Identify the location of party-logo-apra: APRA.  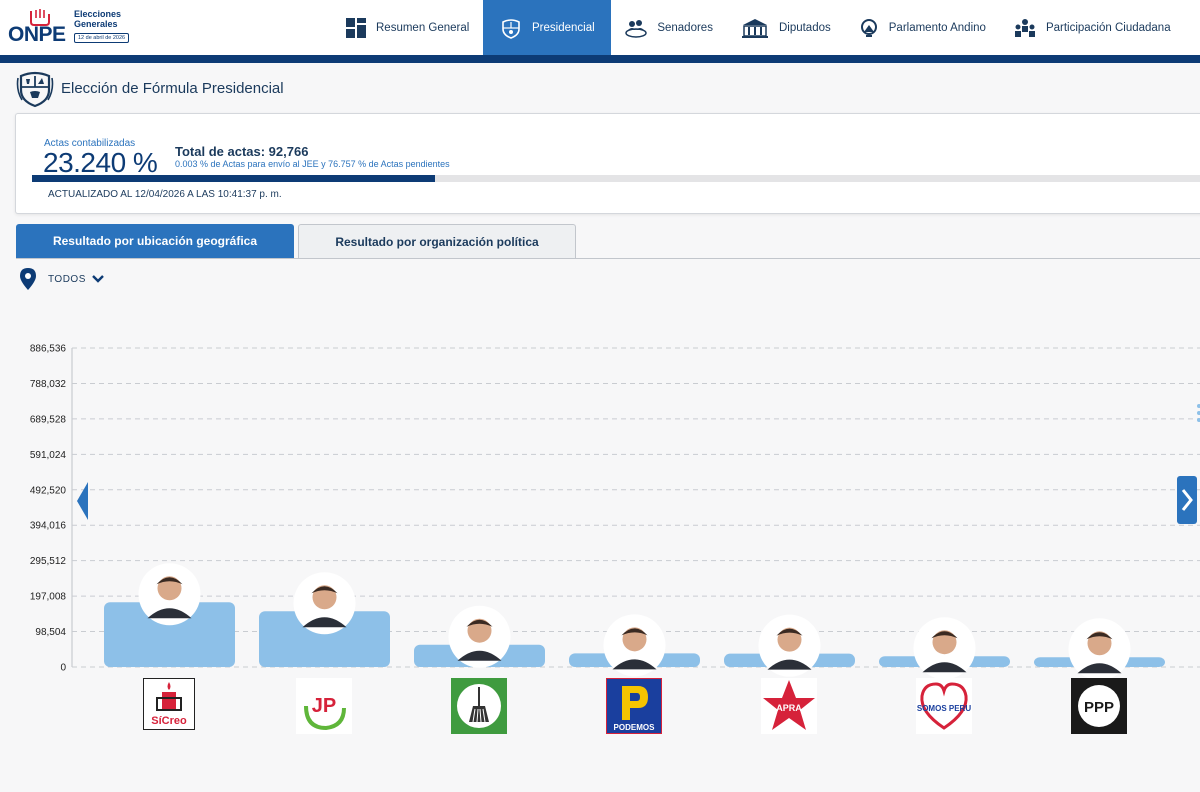
(789, 706).